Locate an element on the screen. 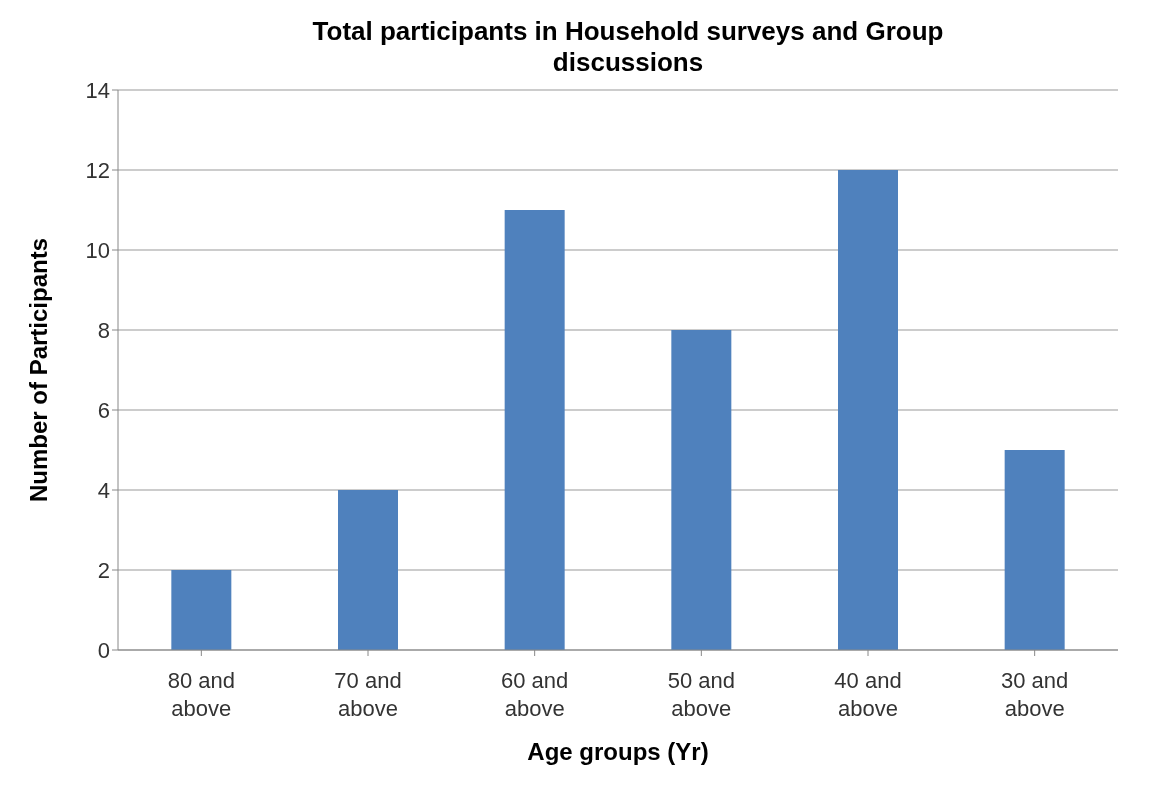 This screenshot has height=798, width=1163. x-axis-title: Age groups (Yr) is located at coordinates (618, 751).